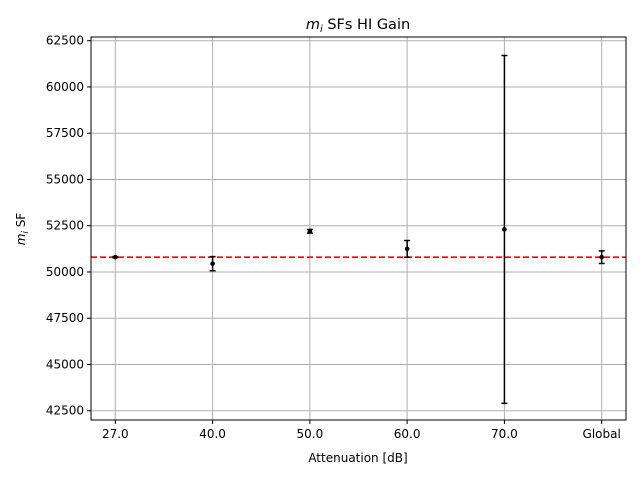 Image resolution: width=640 pixels, height=484 pixels. What do you see at coordinates (407, 434) in the screenshot?
I see `x-tick-label: 60.0` at bounding box center [407, 434].